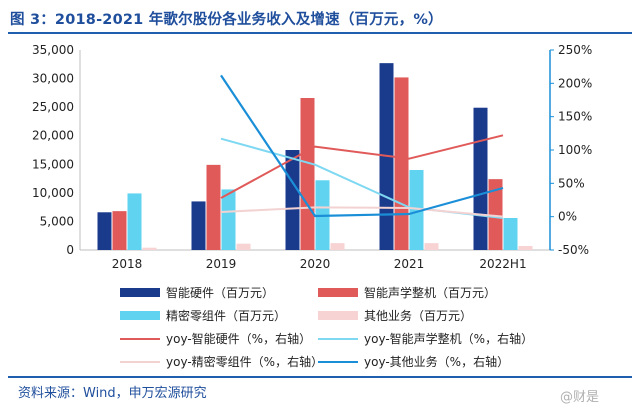  What do you see at coordinates (53, 107) in the screenshot?
I see `y-tick-label: 25,000` at bounding box center [53, 107].